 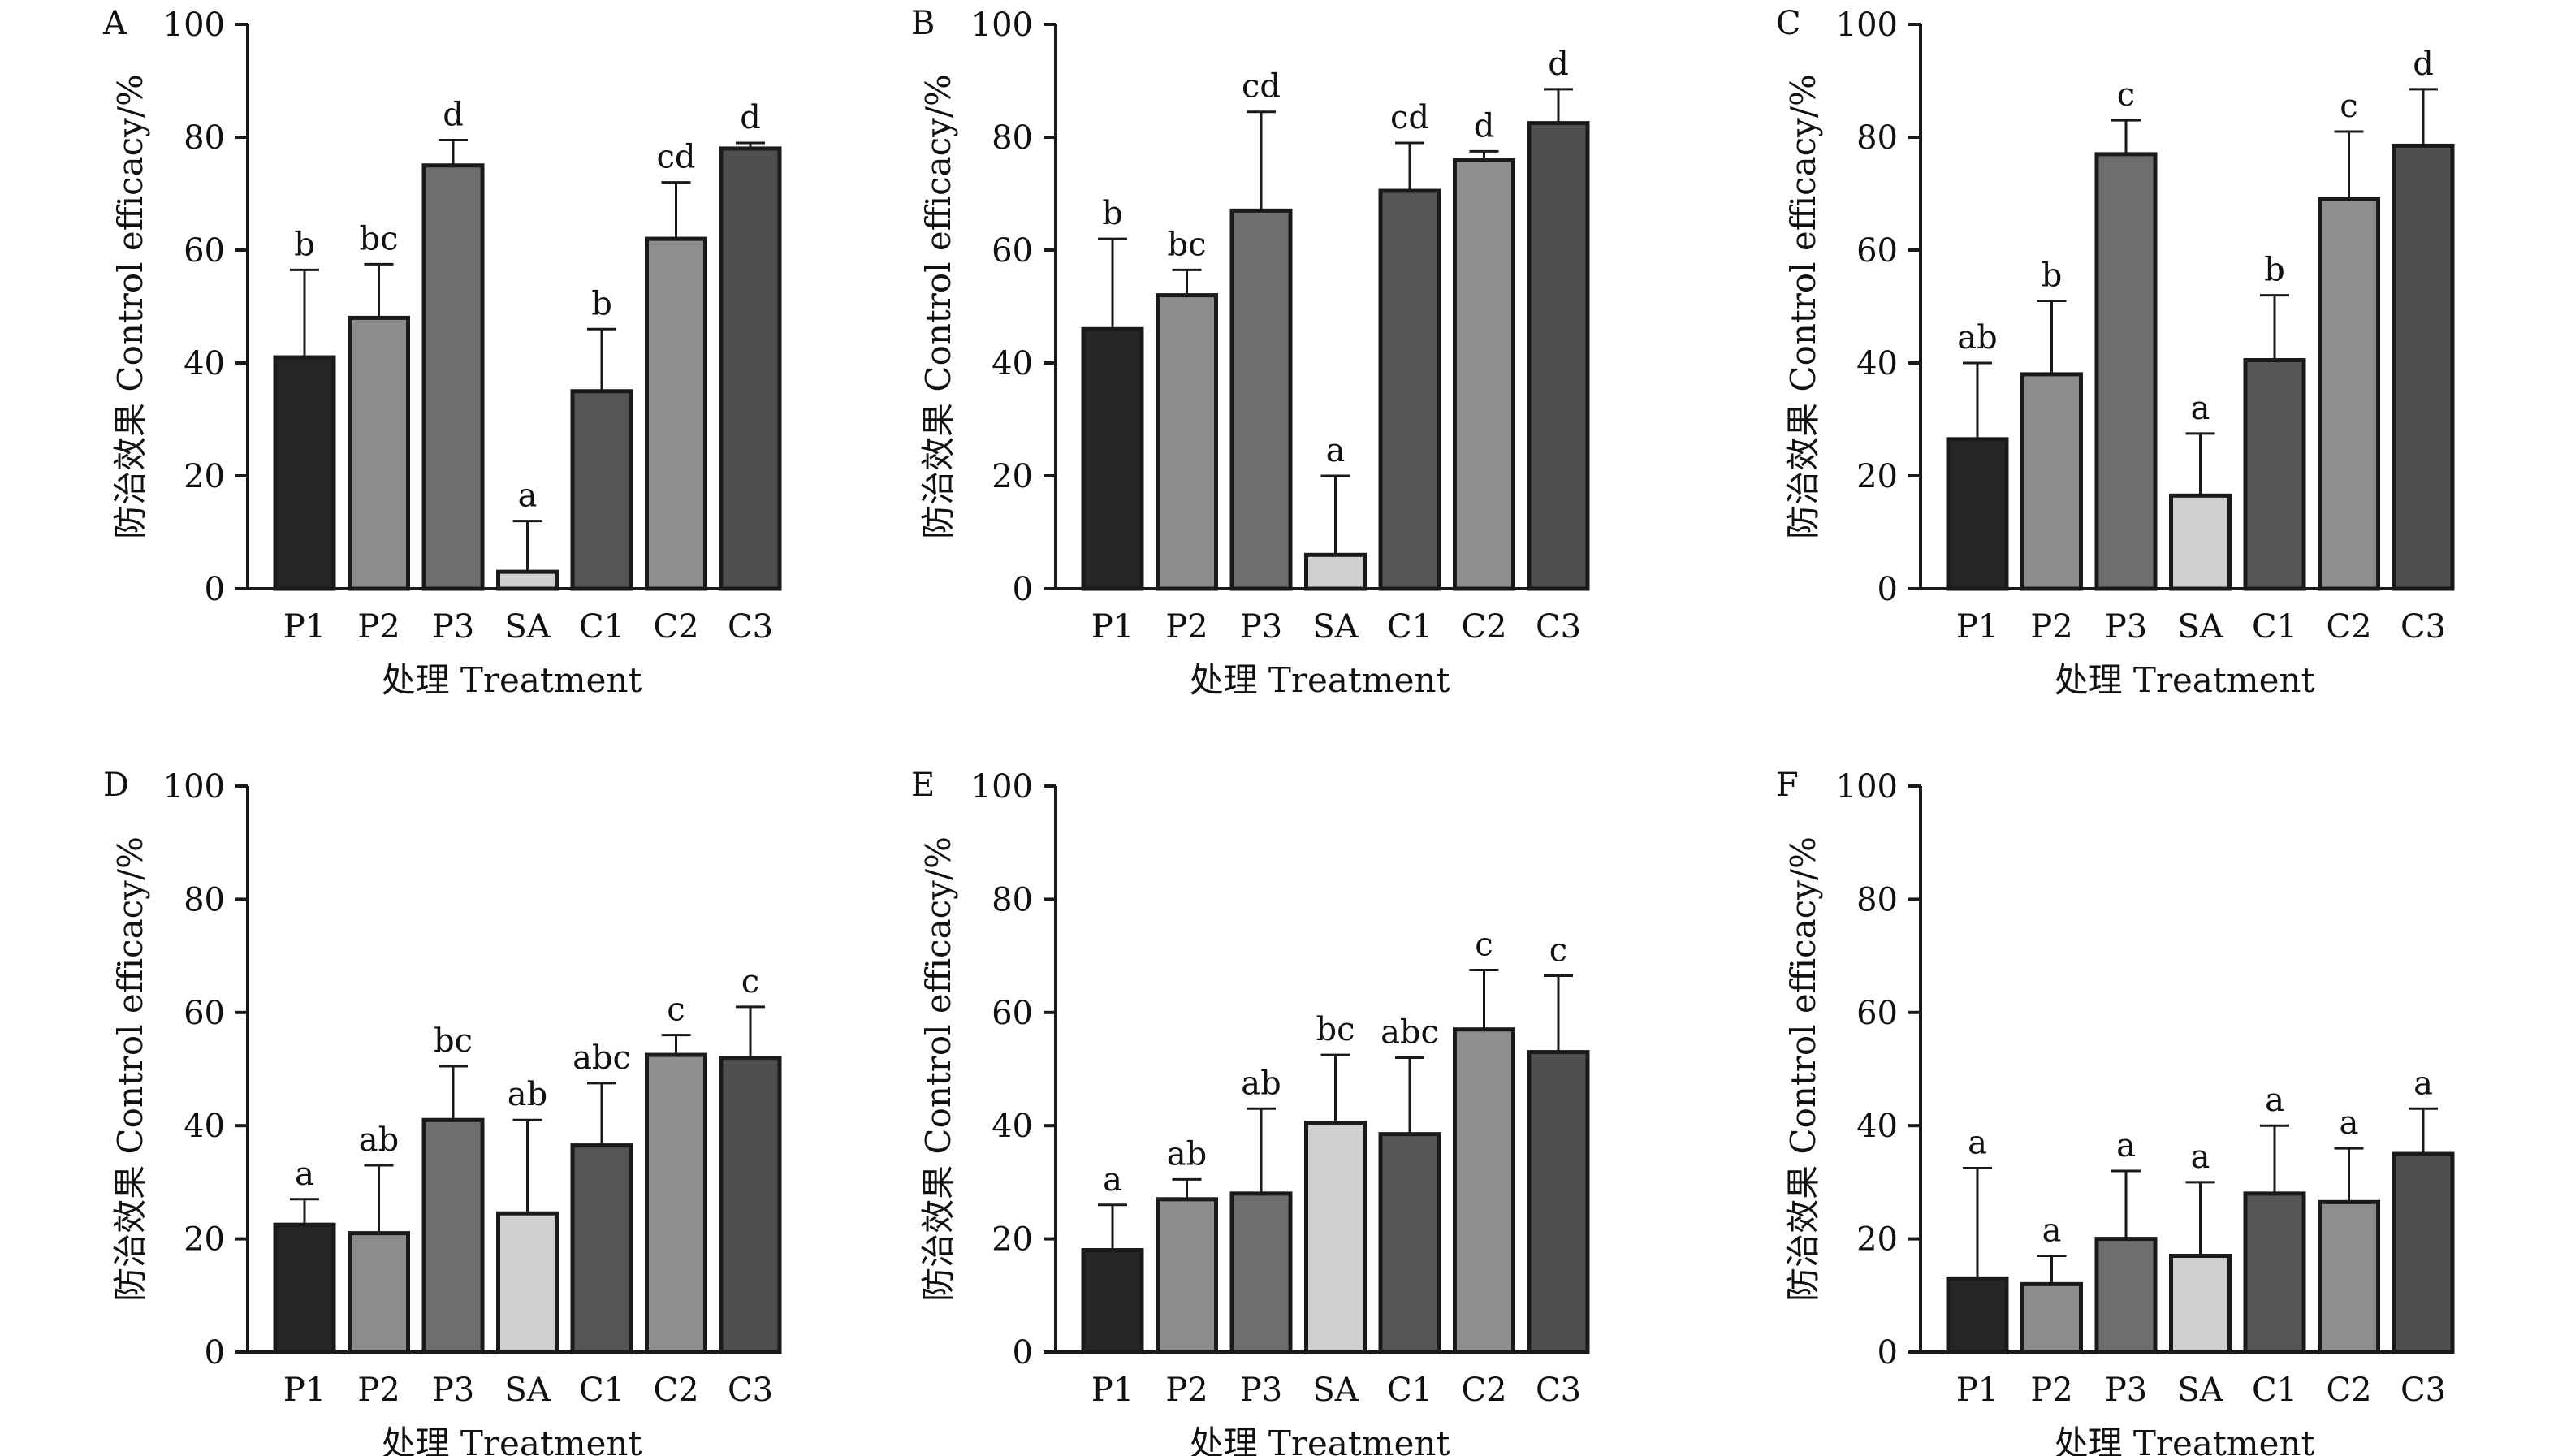 I want to click on panel-letter: A, so click(x=114, y=23).